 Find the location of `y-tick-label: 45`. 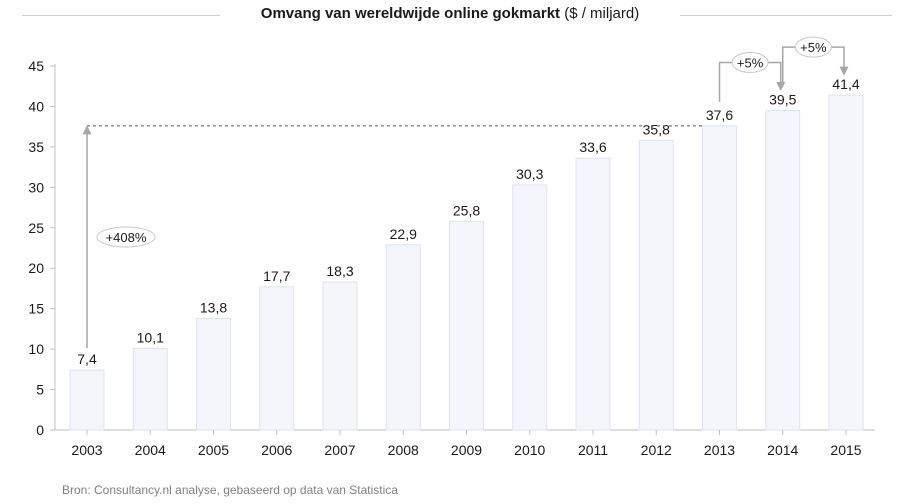

y-tick-label: 45 is located at coordinates (36, 66).